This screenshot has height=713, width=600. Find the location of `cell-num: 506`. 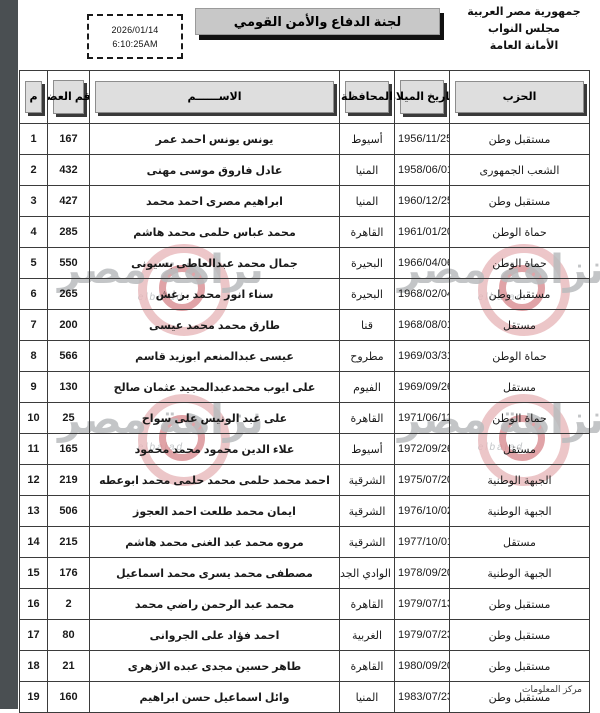

cell-num: 506 is located at coordinates (68, 511).